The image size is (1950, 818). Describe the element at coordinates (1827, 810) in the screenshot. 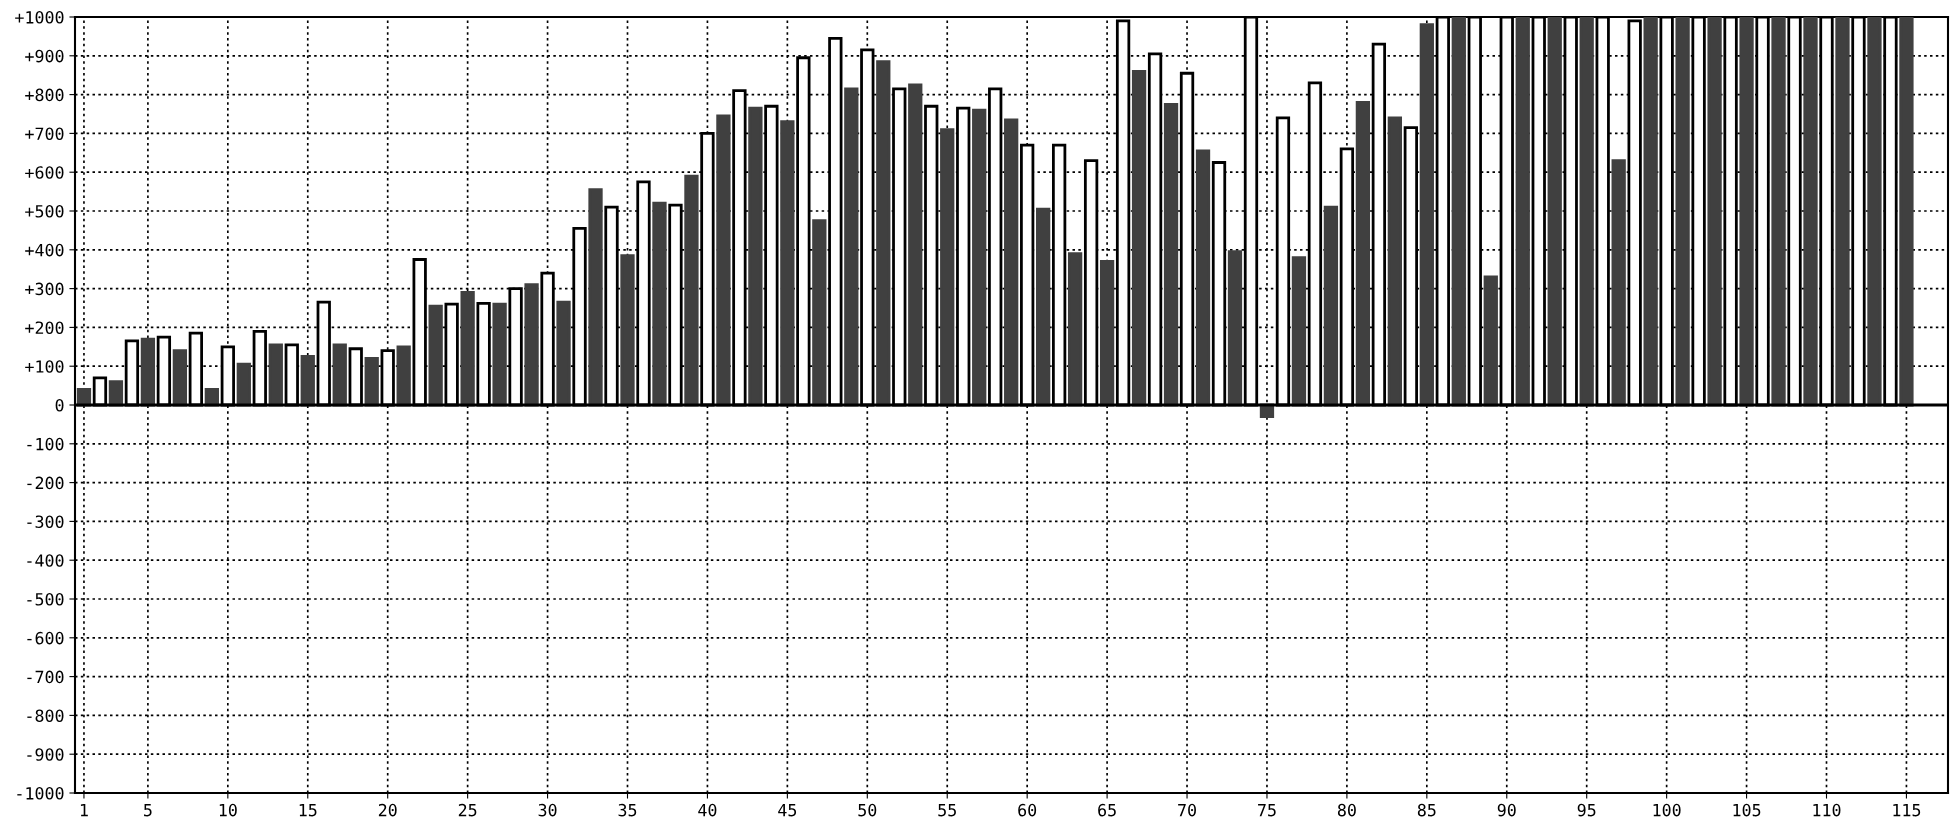

I see `x-tick-label: 110` at that location.